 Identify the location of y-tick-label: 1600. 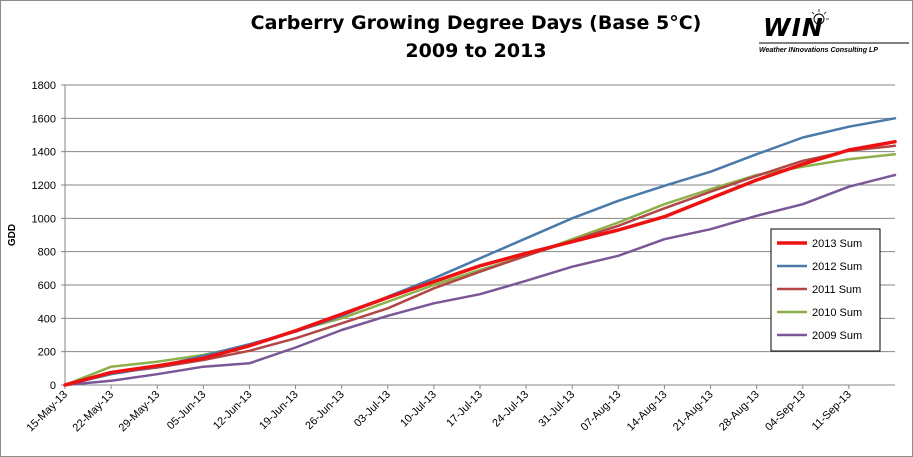
(44, 119).